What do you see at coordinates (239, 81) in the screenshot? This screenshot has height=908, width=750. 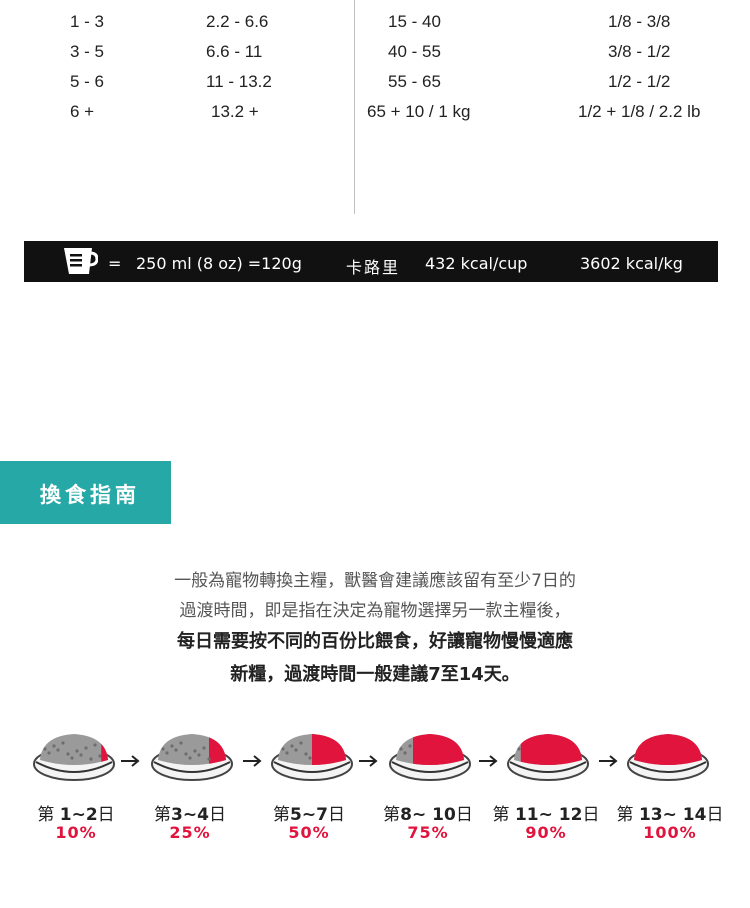 I see `table-cell-lb: 11 - 13.2` at bounding box center [239, 81].